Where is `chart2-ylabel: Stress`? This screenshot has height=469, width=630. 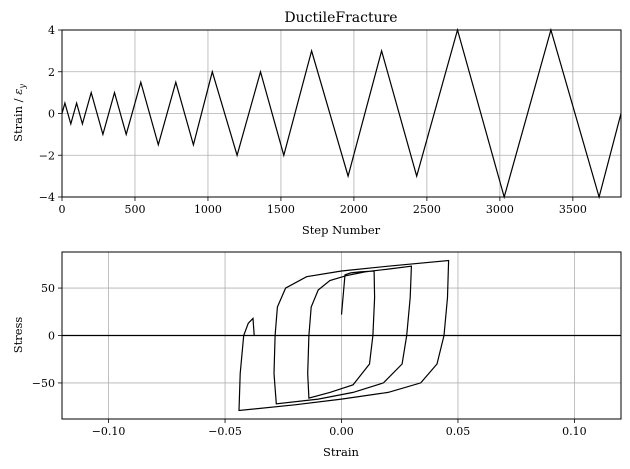
chart2-ylabel: Stress is located at coordinates (18, 335).